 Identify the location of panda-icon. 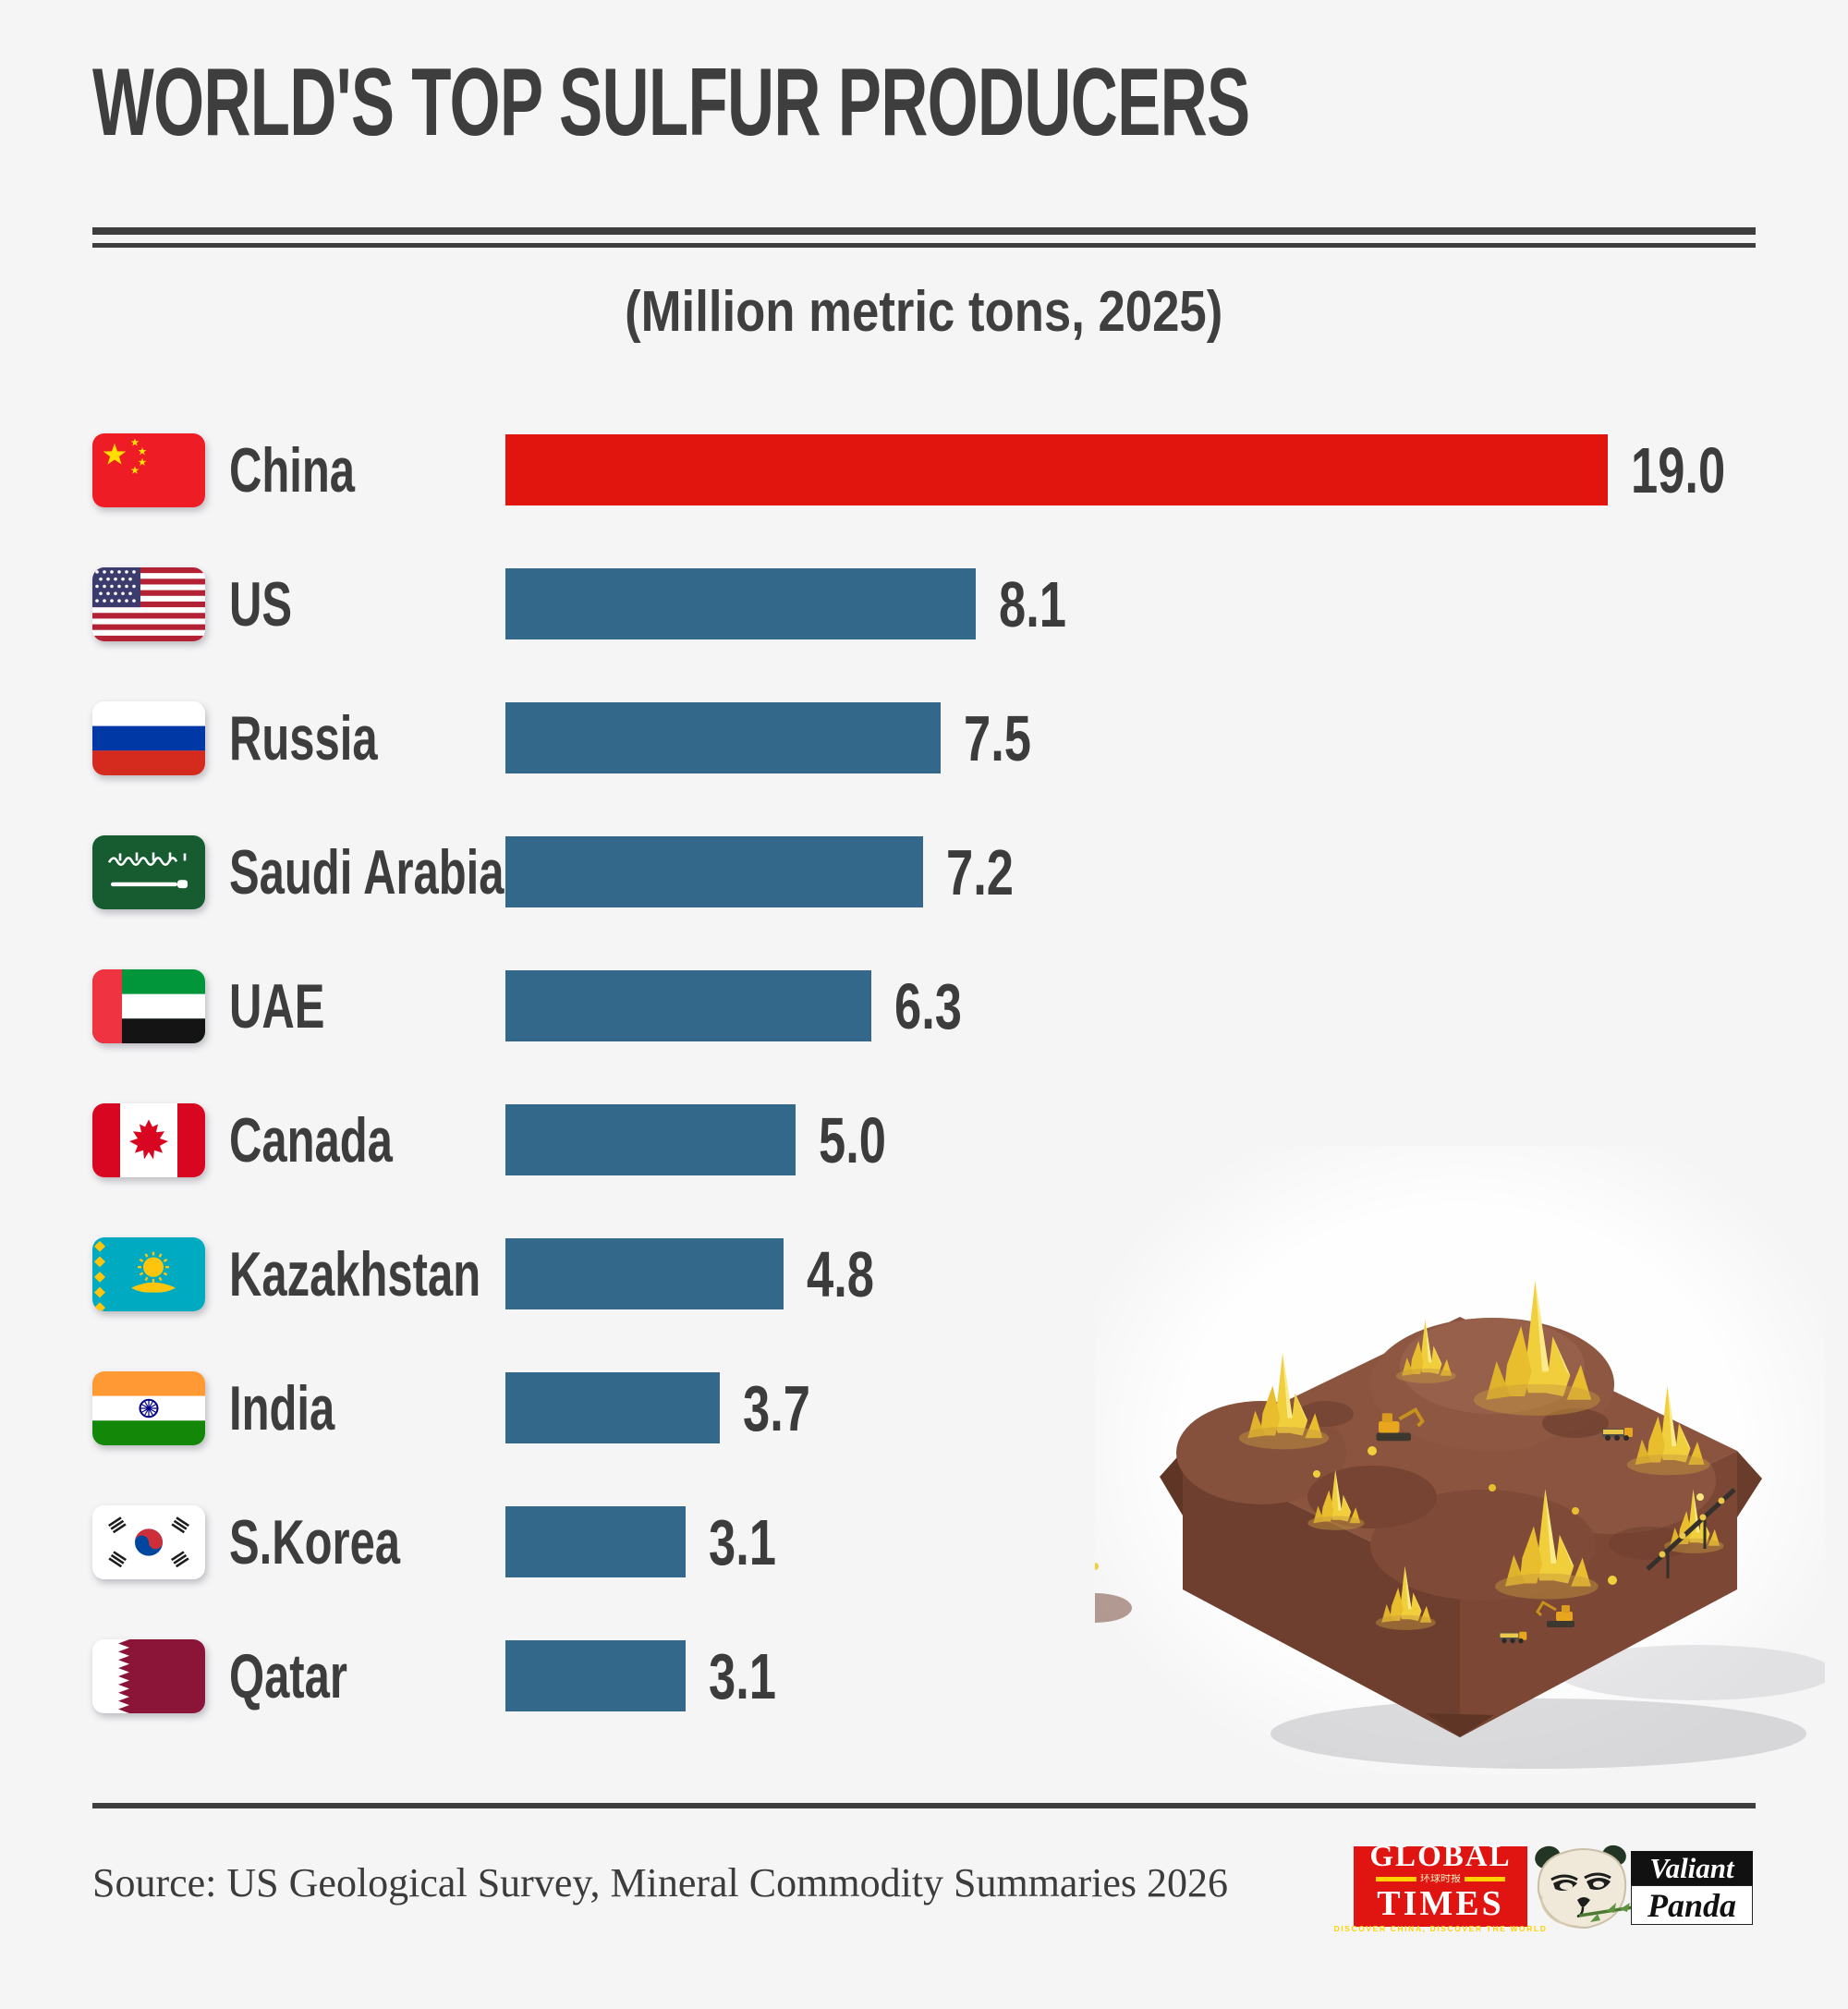
(1585, 1887).